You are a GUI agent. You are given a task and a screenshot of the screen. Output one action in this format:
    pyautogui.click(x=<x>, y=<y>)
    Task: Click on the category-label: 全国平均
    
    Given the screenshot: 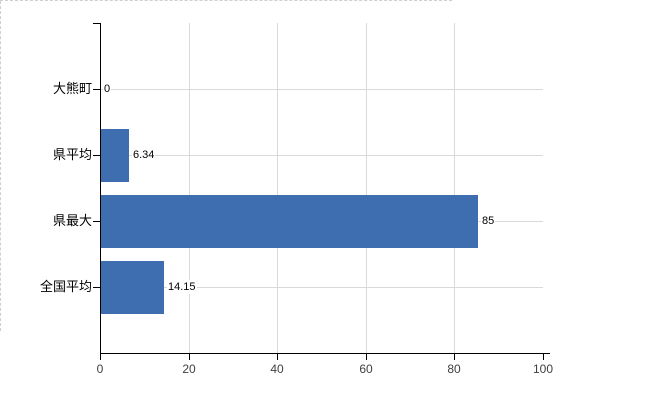 What is the action you would take?
    pyautogui.click(x=65, y=286)
    